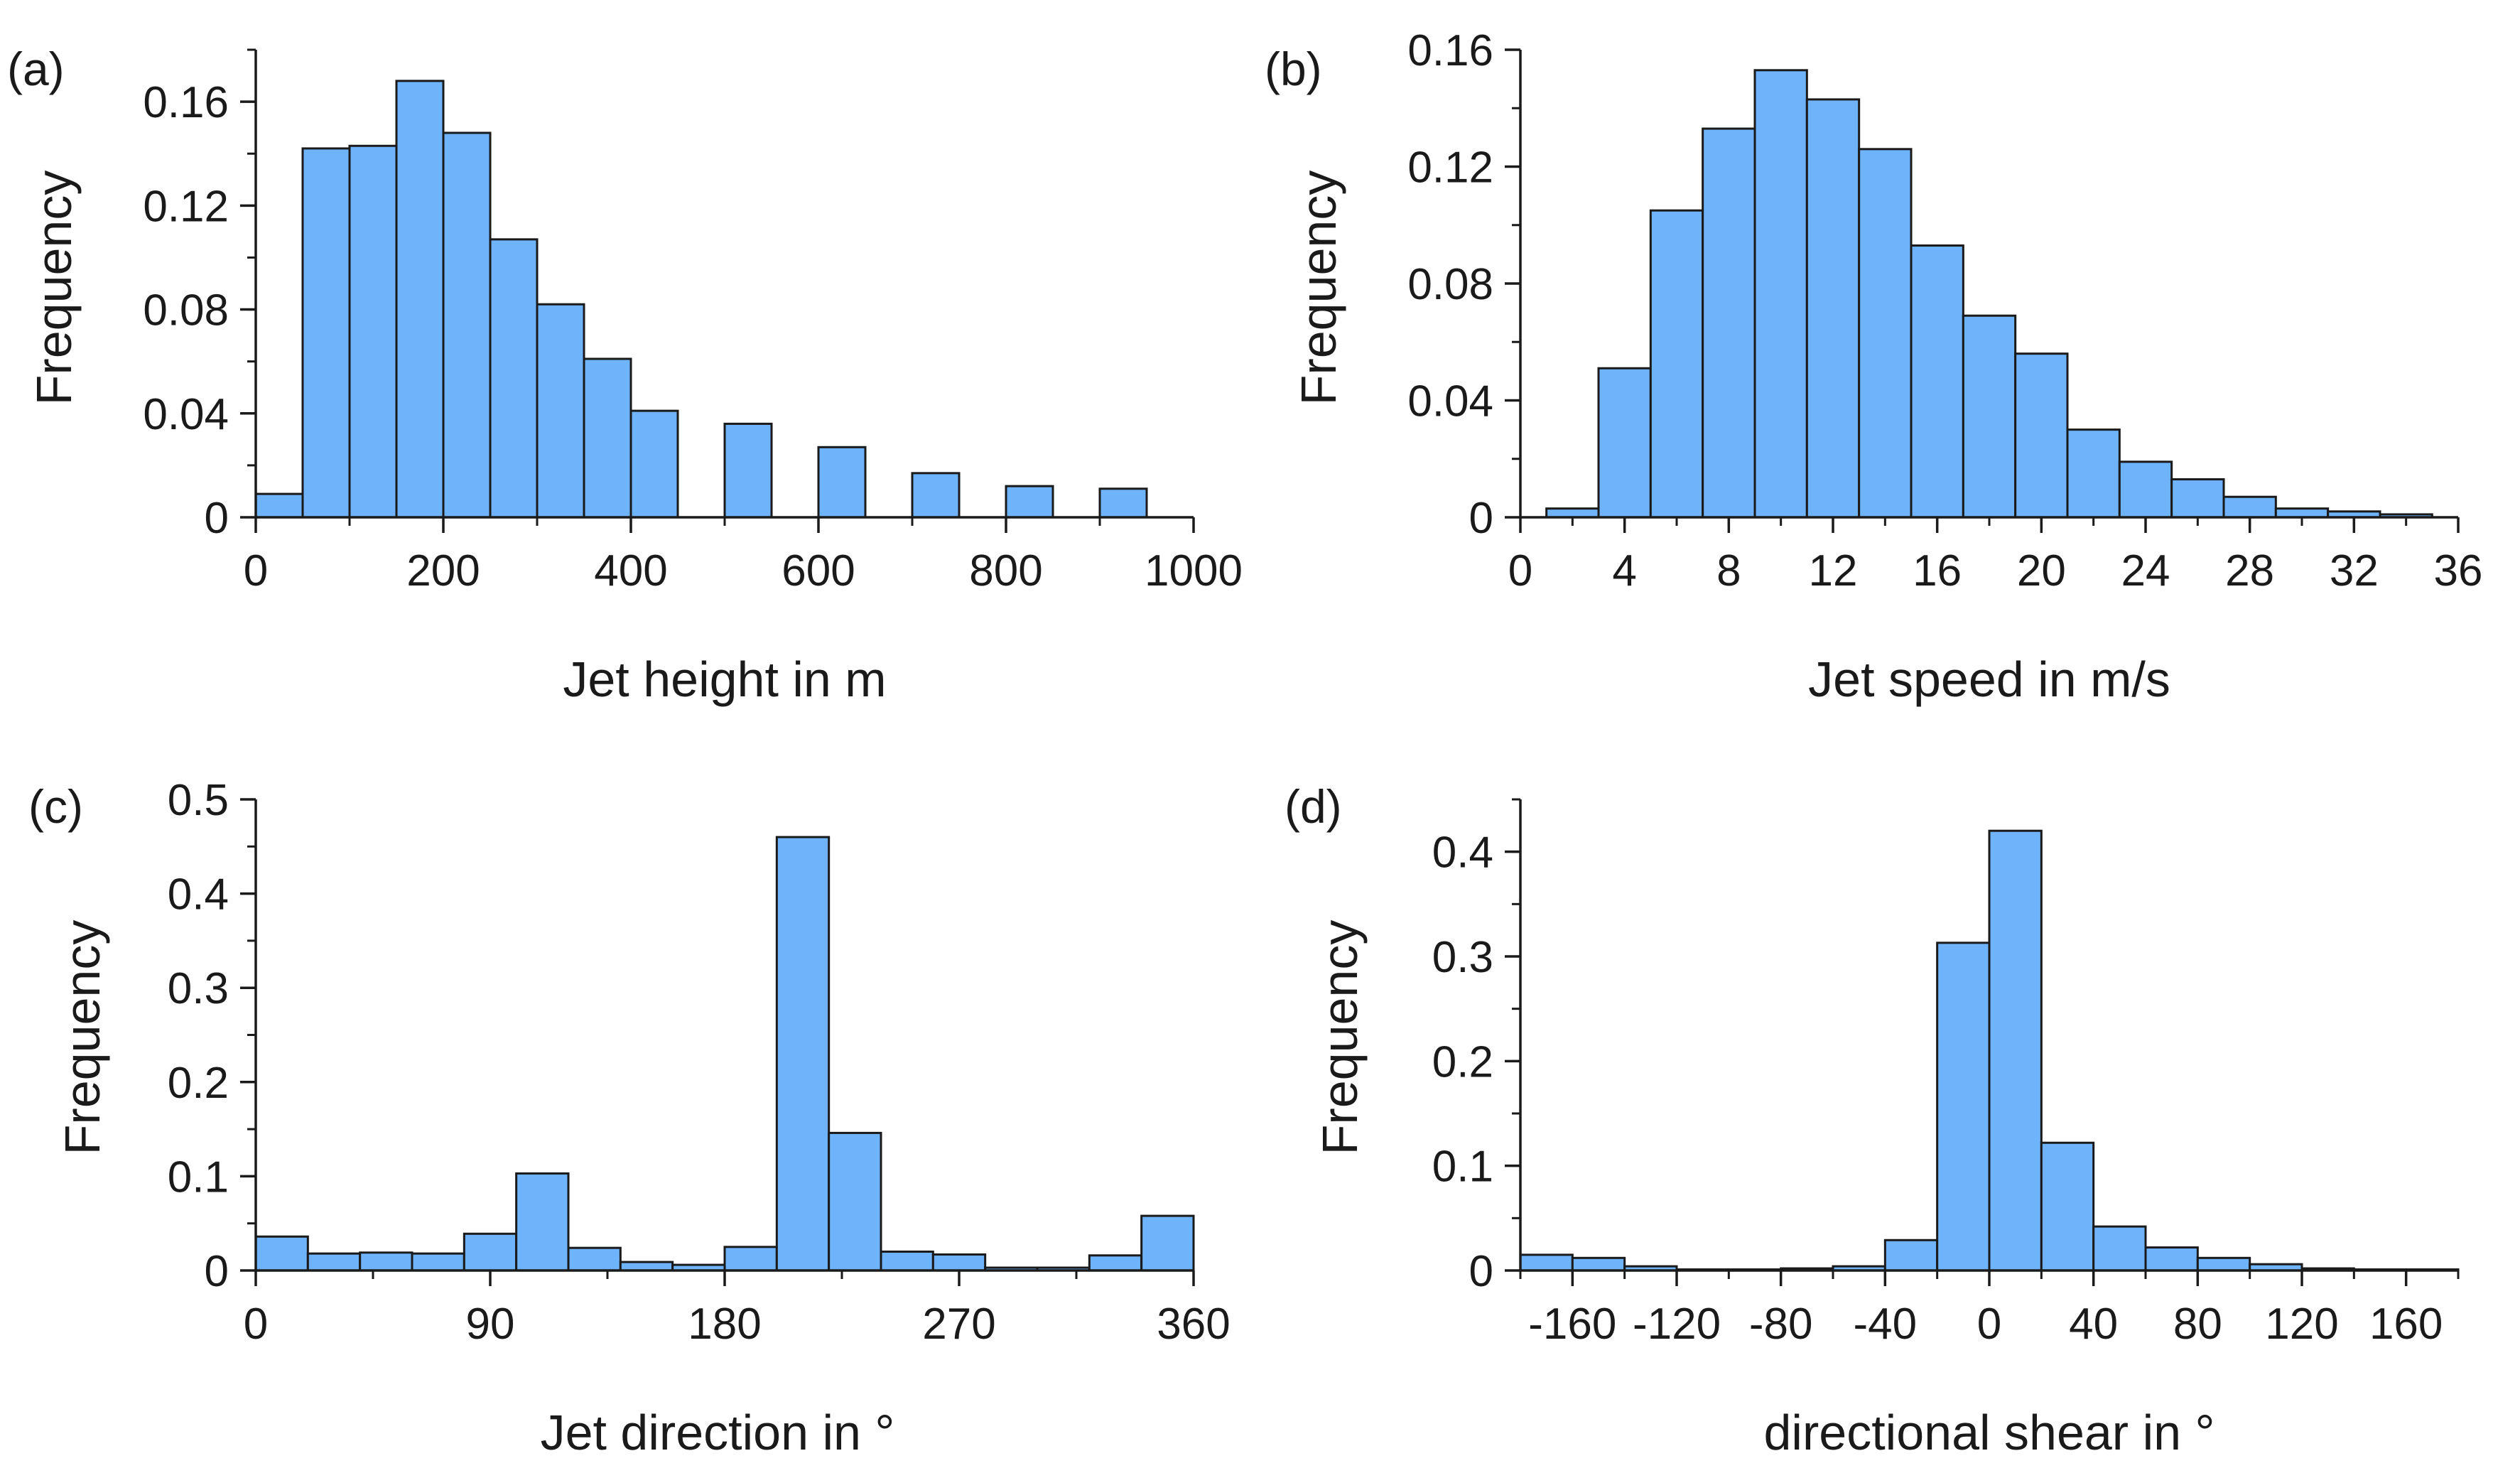  Describe the element at coordinates (199, 1083) in the screenshot. I see `panel-c-y-tick-label: 0.2` at that location.